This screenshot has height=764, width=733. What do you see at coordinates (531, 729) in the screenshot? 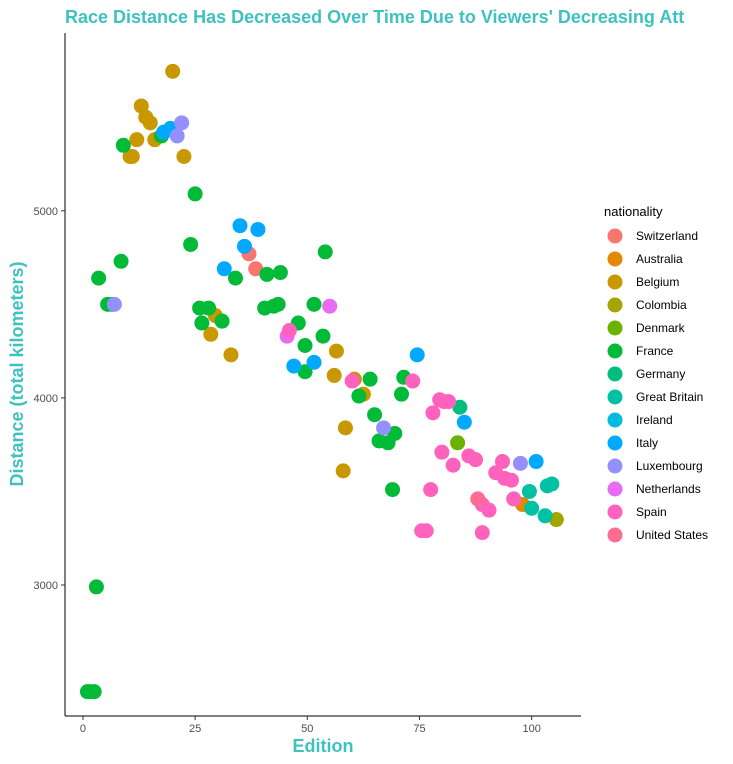
I see `x-tick-label: 100` at bounding box center [531, 729].